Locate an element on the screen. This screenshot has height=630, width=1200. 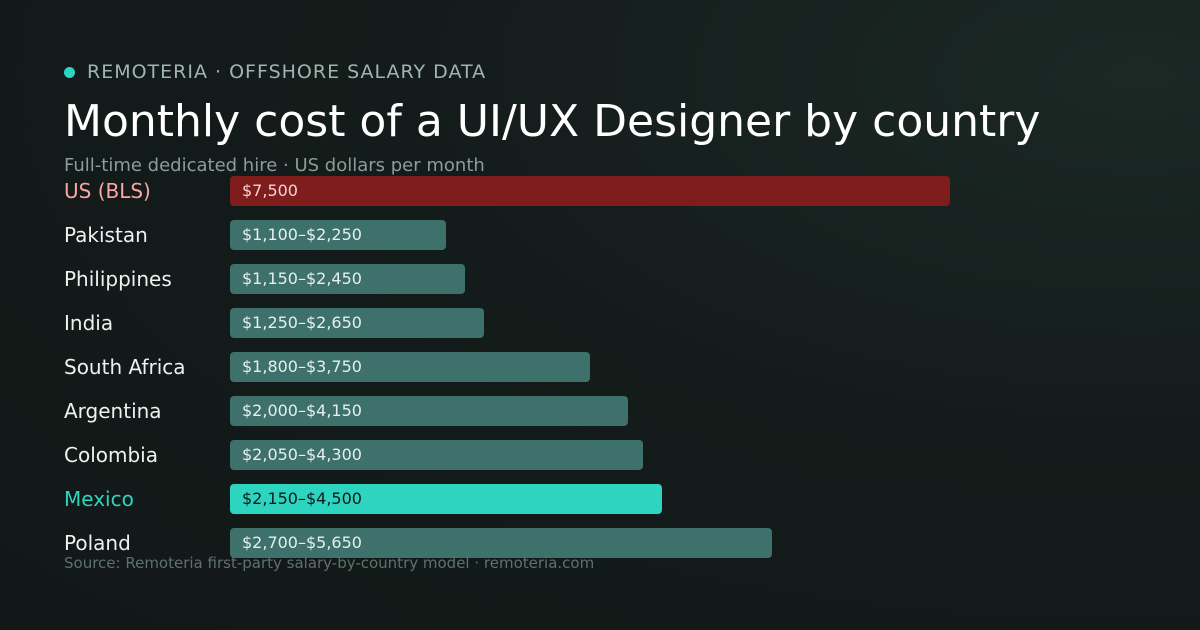
bar: $1,800–$3,750 is located at coordinates (410, 367).